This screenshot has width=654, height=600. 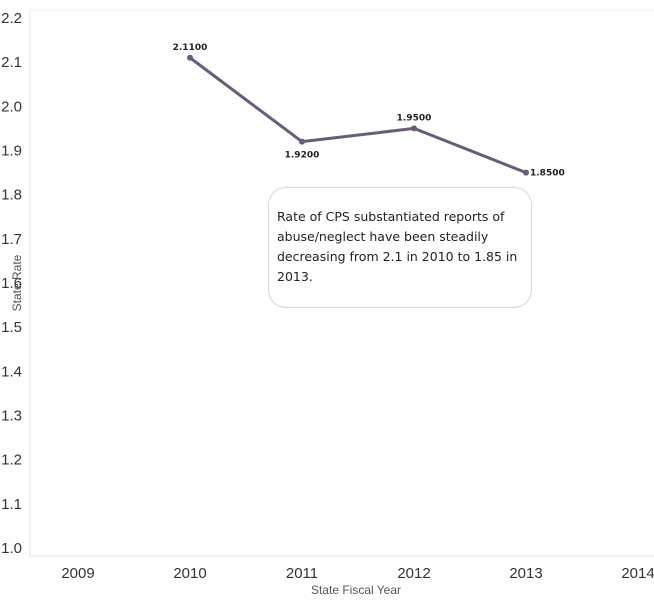 What do you see at coordinates (77, 573) in the screenshot?
I see `x-tick-label: 2009` at bounding box center [77, 573].